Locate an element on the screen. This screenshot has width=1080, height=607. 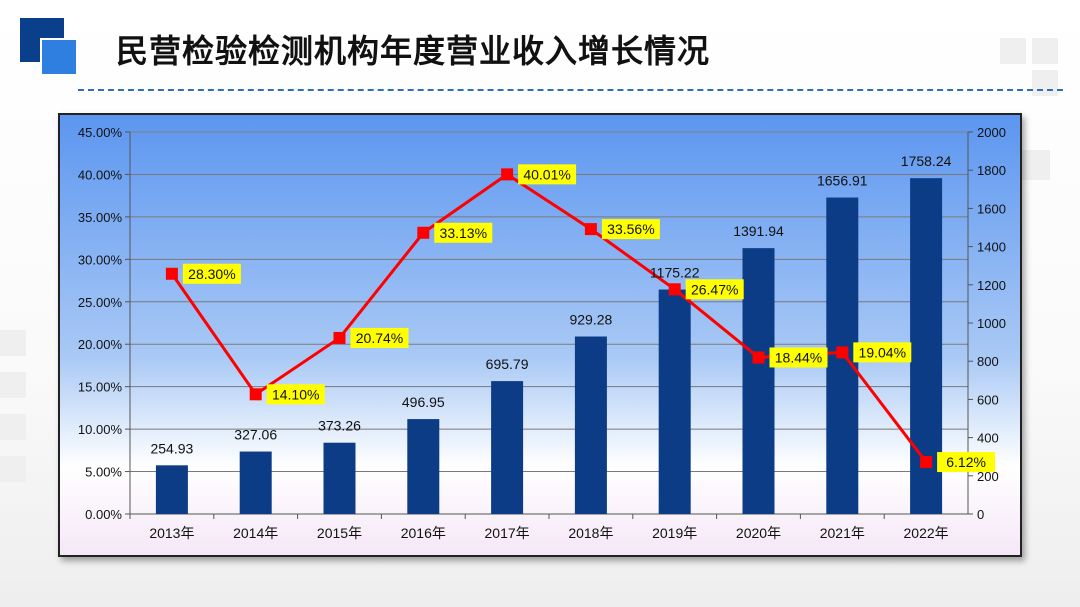
growth-rate-label-group: 6.12% is located at coordinates (966, 462).